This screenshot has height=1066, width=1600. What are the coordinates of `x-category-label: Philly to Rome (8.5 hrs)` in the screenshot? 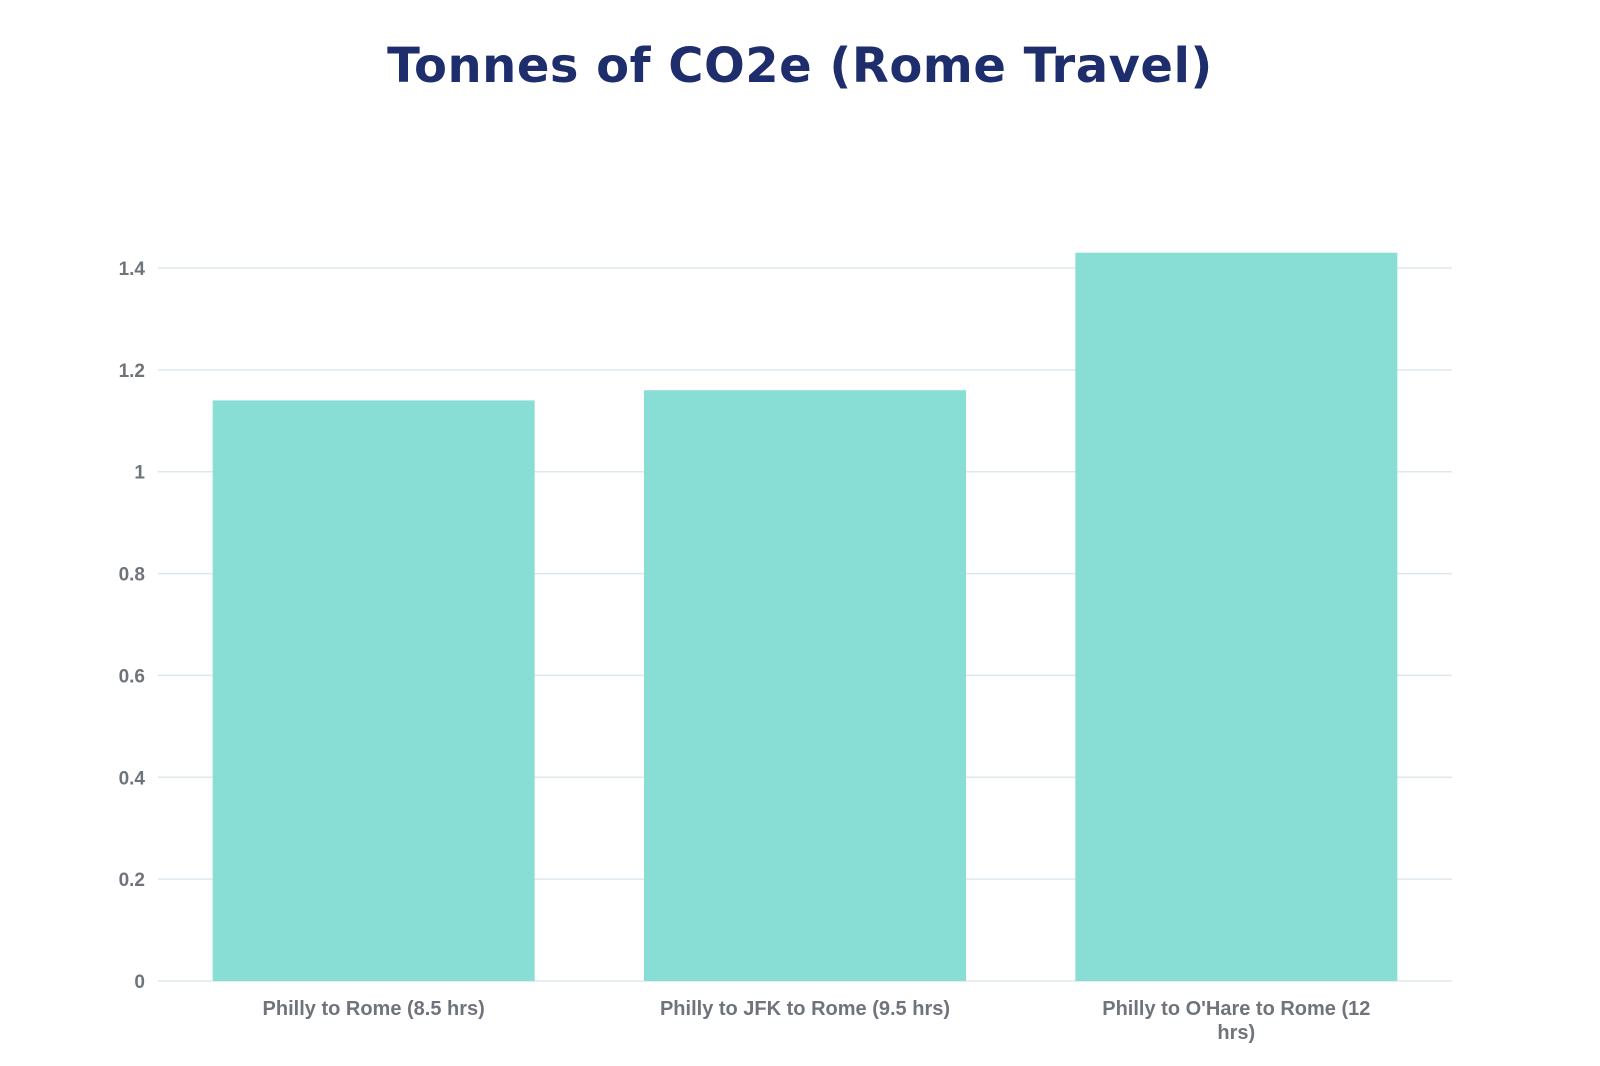 It's located at (374, 1009).